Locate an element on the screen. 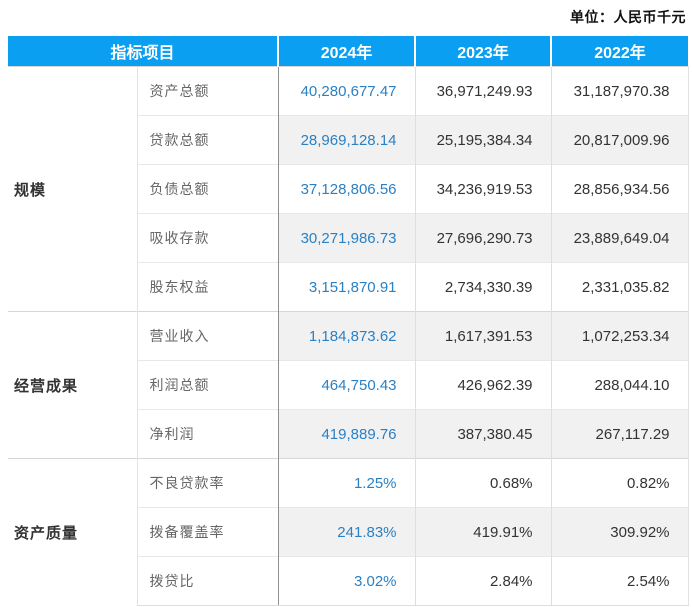 The image size is (693, 607). group-label-asset-quality: 资产质量 is located at coordinates (72, 532).